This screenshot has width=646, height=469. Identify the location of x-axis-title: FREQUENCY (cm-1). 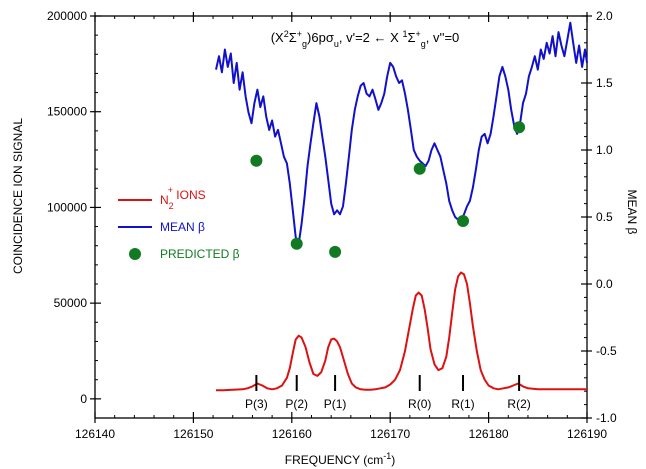
(340, 459).